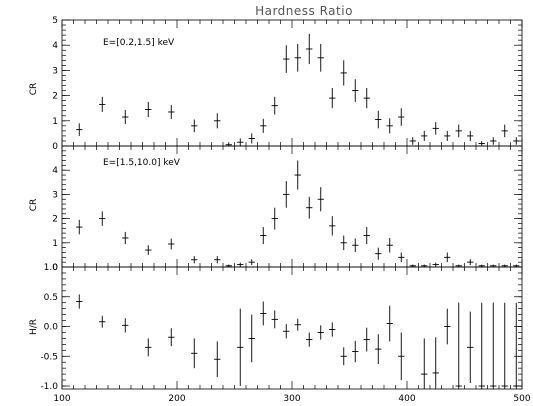 The image size is (533, 406). I want to click on y-tick-label: 4, so click(55, 171).